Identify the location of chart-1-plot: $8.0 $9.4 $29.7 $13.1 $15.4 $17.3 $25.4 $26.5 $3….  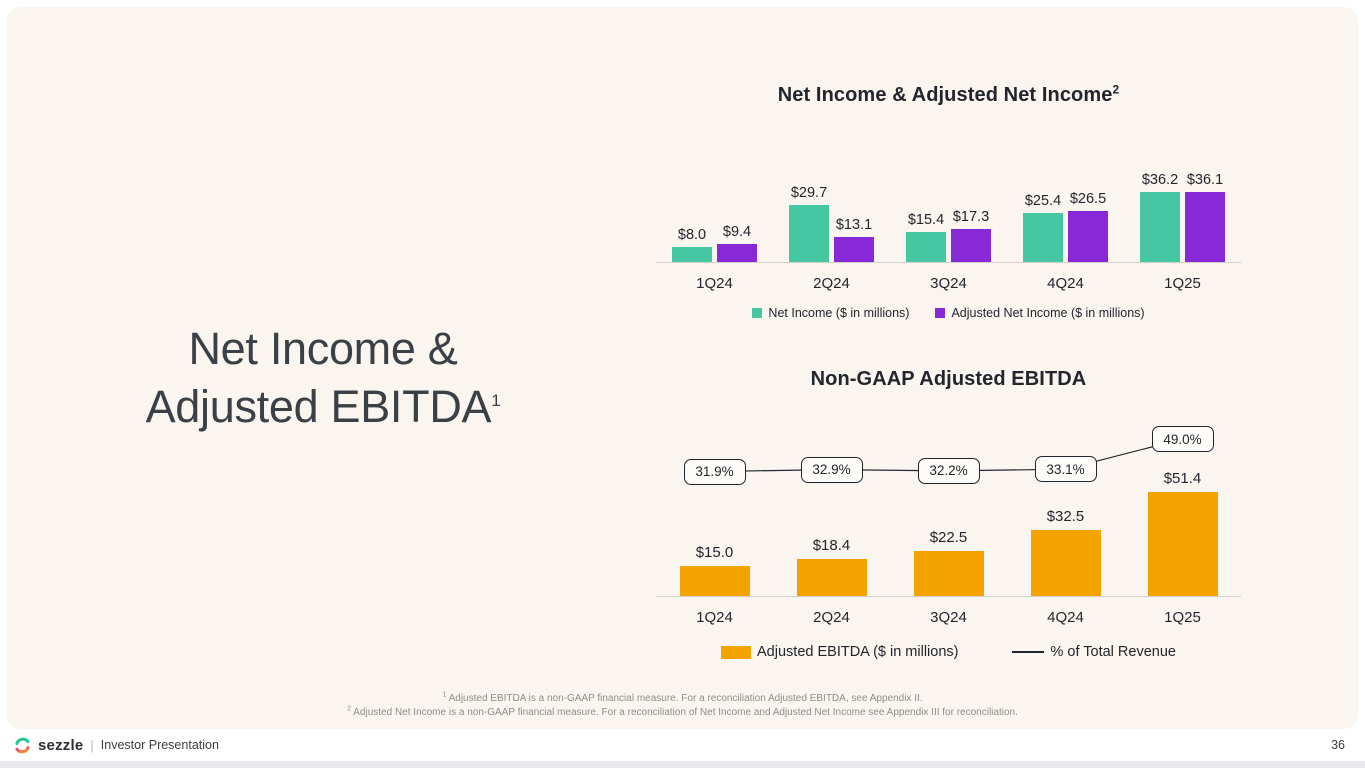
(948, 188).